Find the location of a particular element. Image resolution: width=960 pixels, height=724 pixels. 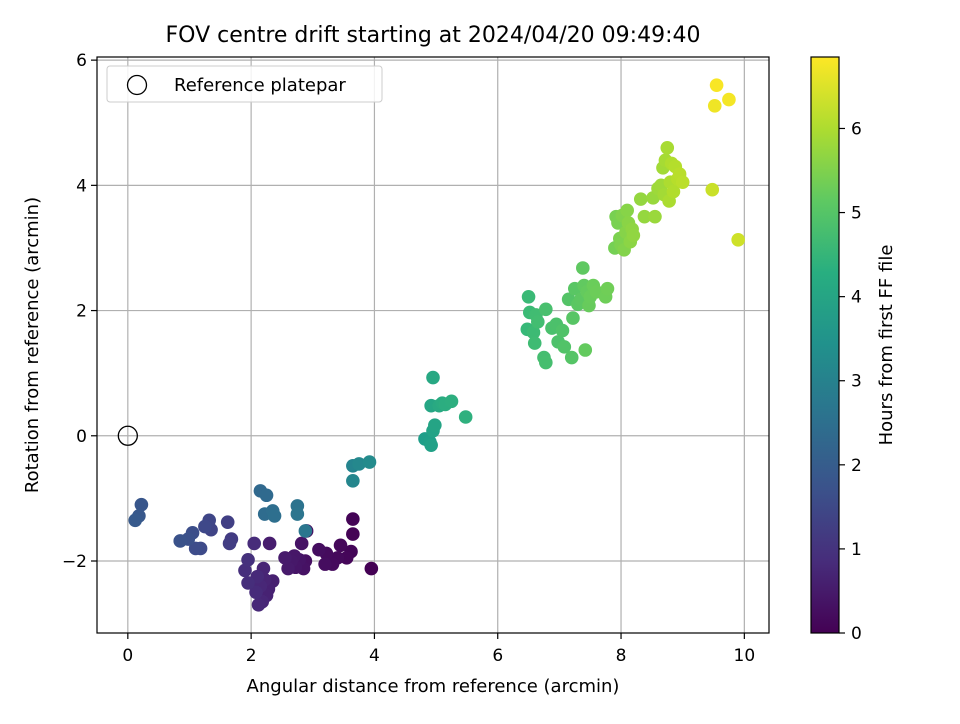

legend-label: Reference platepar is located at coordinates (260, 85).